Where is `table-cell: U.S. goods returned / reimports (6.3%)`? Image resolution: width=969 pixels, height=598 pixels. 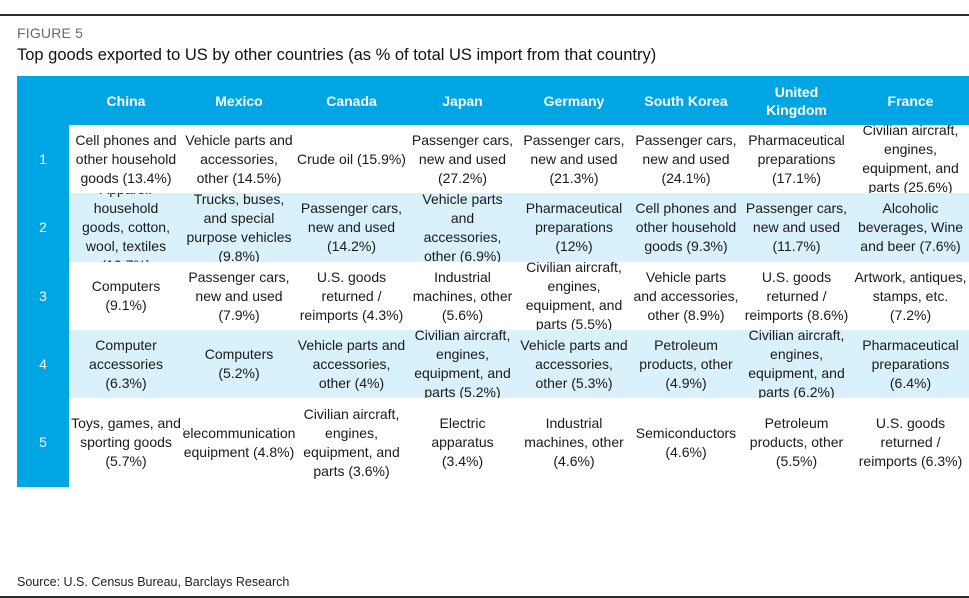
table-cell: U.S. goods returned / reimports (6.3%) is located at coordinates (910, 442).